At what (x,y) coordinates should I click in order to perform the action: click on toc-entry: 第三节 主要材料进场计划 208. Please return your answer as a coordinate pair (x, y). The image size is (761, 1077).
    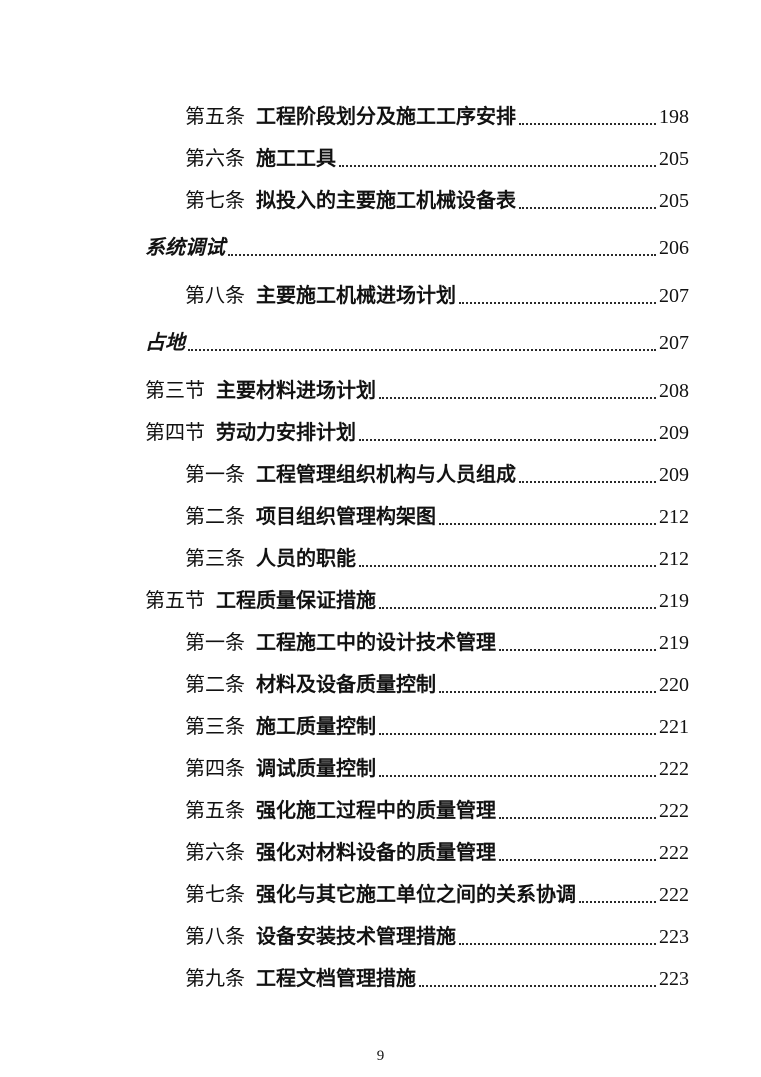
    Looking at the image, I should click on (344, 383).